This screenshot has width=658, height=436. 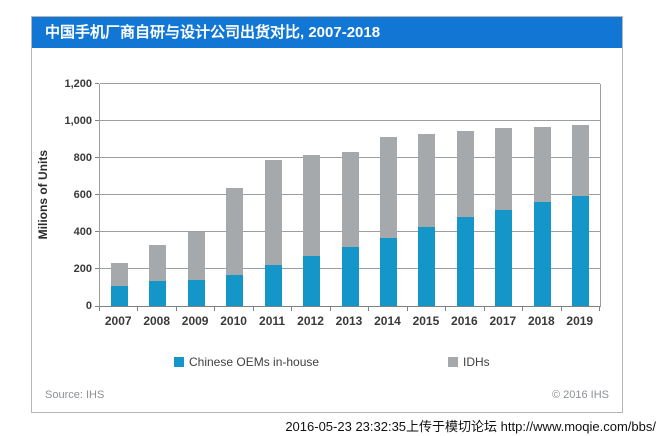 What do you see at coordinates (82, 195) in the screenshot?
I see `y-tick-label: 600` at bounding box center [82, 195].